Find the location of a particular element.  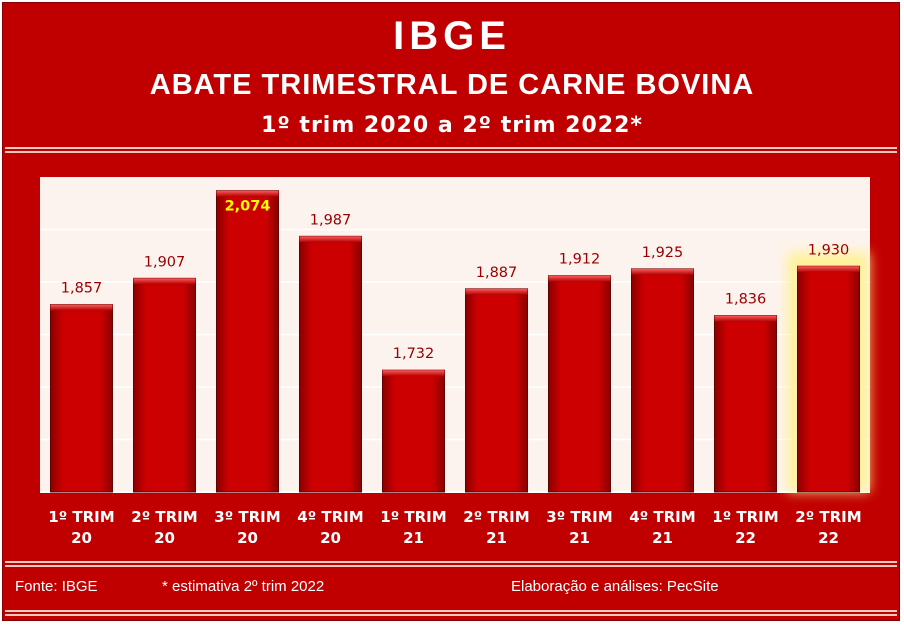

data-label: 1,930 is located at coordinates (829, 250).